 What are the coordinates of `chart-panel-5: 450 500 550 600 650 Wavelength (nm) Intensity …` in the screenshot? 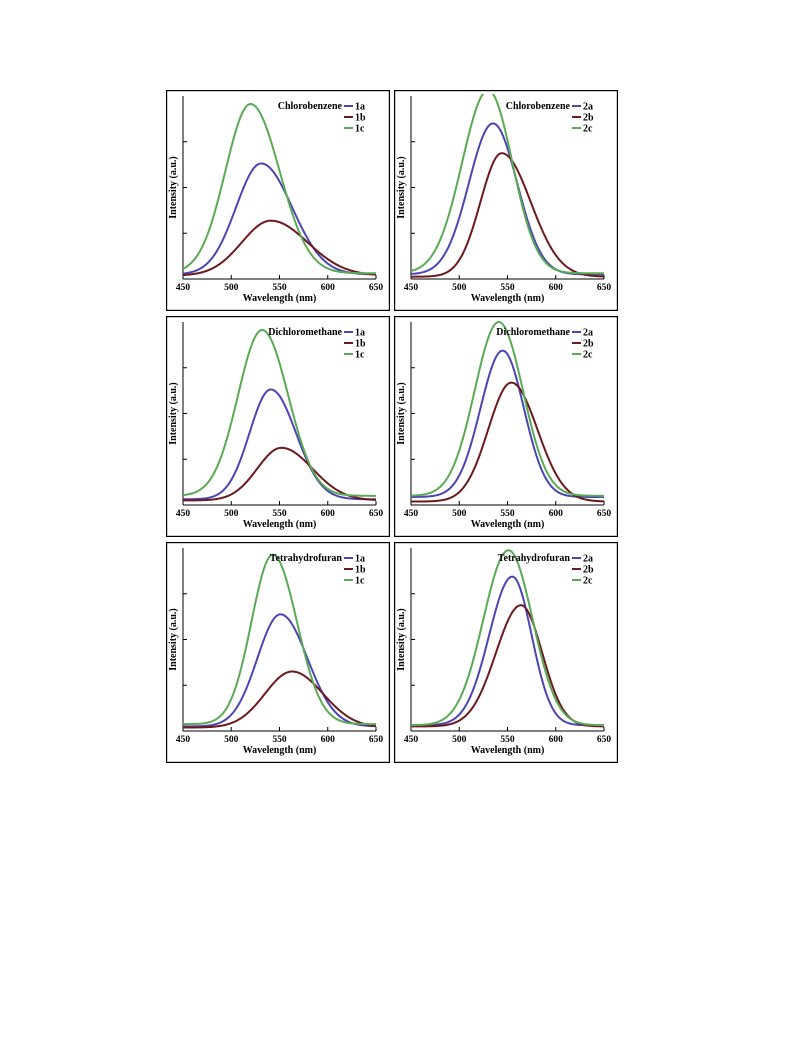 It's located at (278, 653).